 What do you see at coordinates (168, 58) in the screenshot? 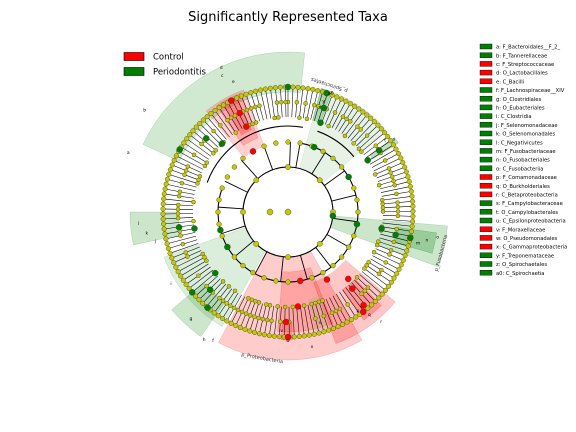
I see `legend-label-control: Control` at bounding box center [168, 58].